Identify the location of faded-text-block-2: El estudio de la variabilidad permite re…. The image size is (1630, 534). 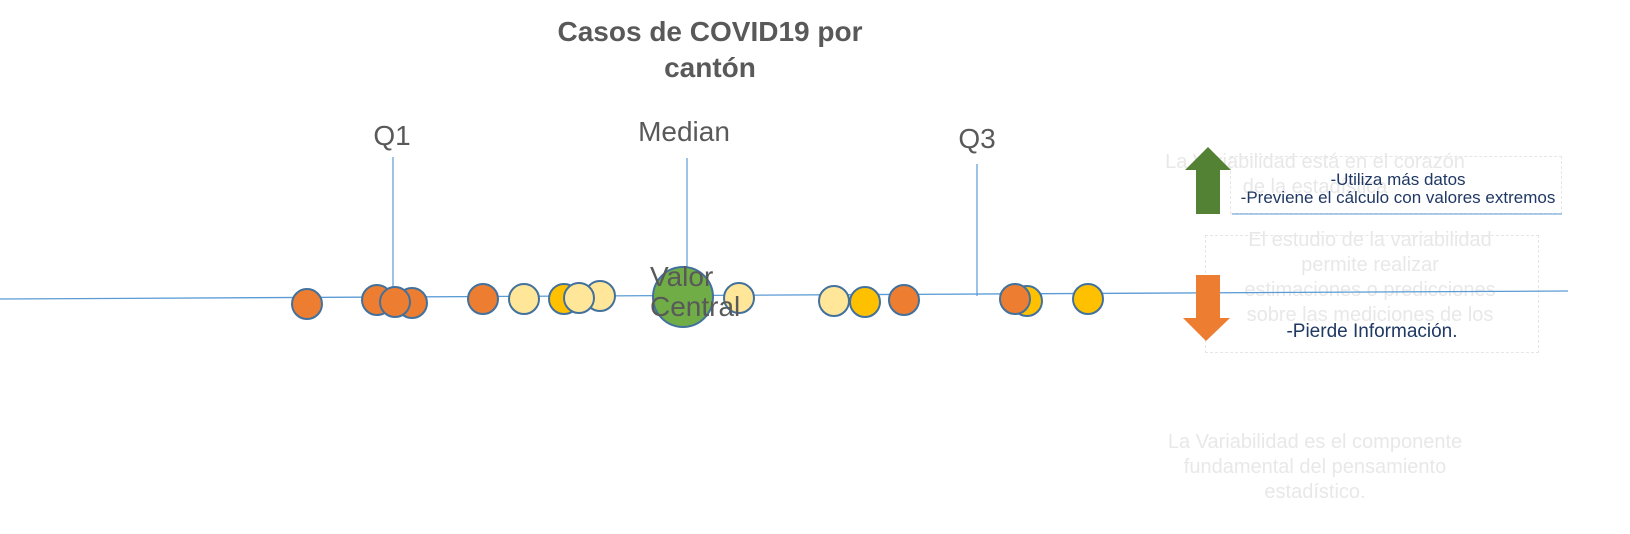
(1370, 277).